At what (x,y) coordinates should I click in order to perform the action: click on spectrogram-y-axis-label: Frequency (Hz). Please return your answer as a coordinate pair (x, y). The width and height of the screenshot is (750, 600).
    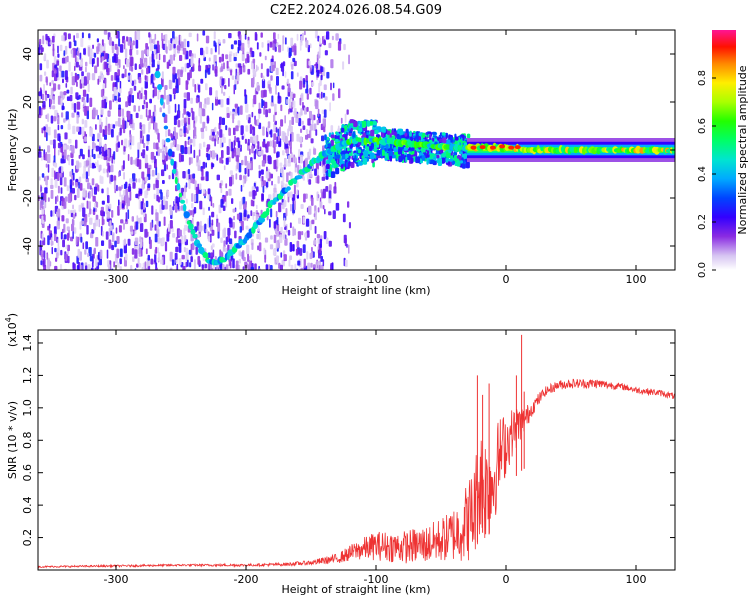
    Looking at the image, I should click on (12, 150).